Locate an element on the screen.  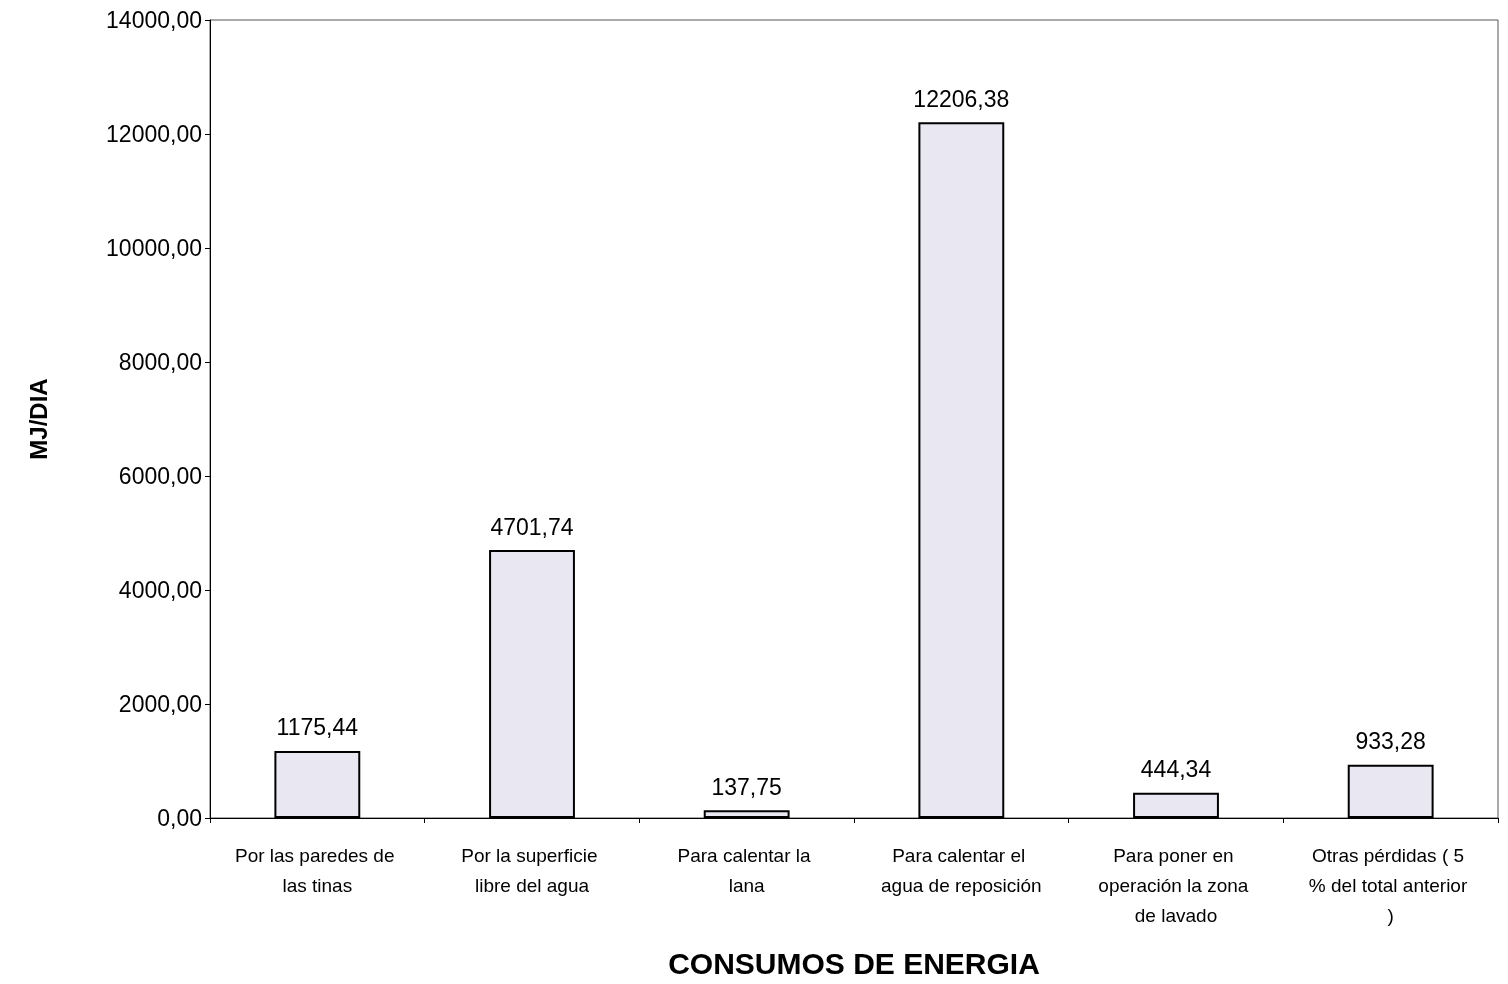
x-tick-label: Por las paredes de las tinas is located at coordinates (317, 870).